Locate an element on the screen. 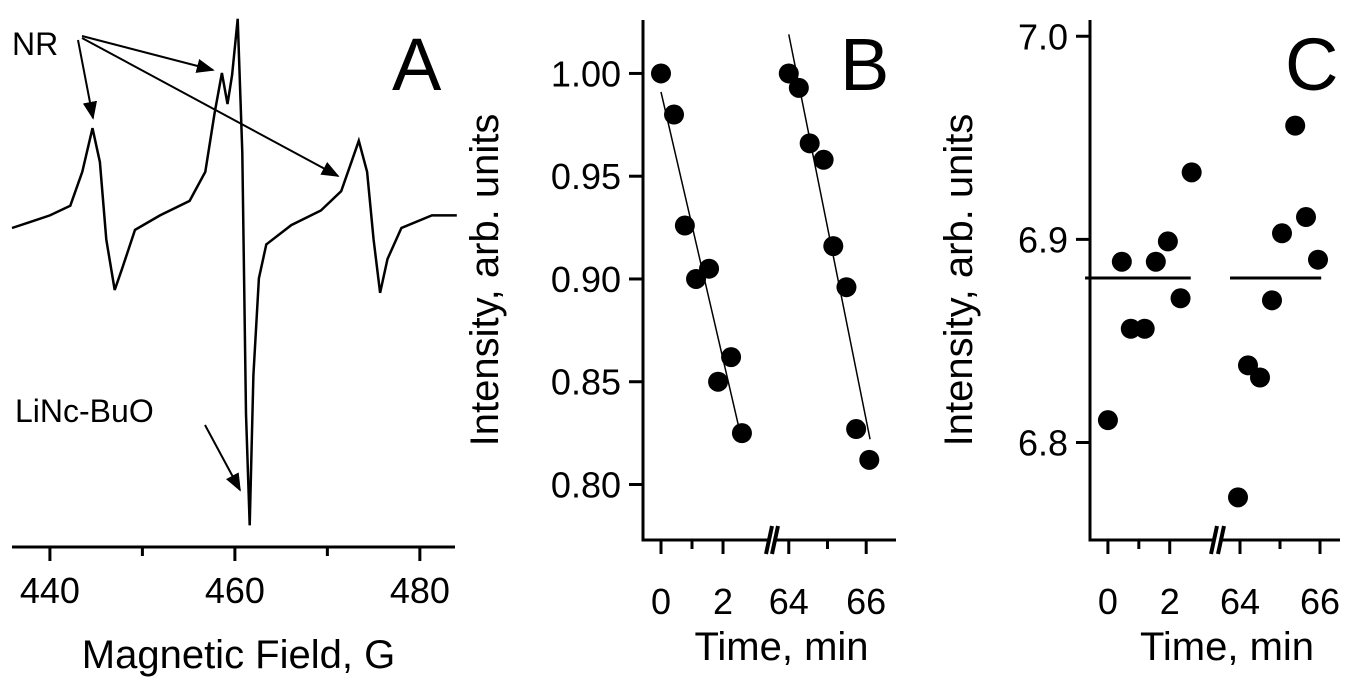  panel-label: C is located at coordinates (1311, 64).